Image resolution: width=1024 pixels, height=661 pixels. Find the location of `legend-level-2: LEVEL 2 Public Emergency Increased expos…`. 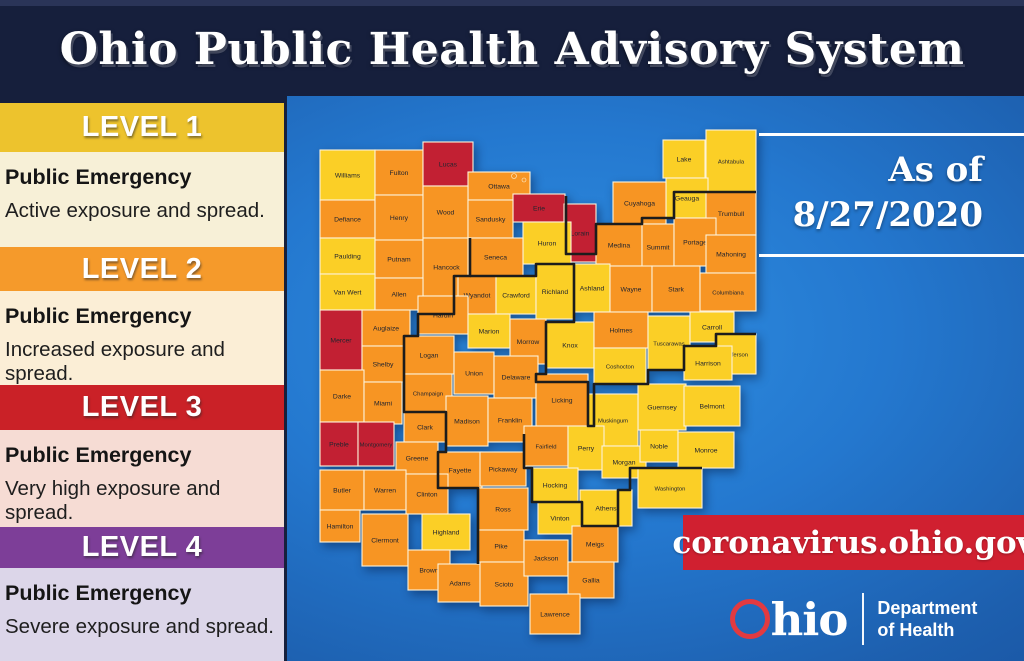

legend-level-2: LEVEL 2 Public Emergency Increased expos… is located at coordinates (142, 316).